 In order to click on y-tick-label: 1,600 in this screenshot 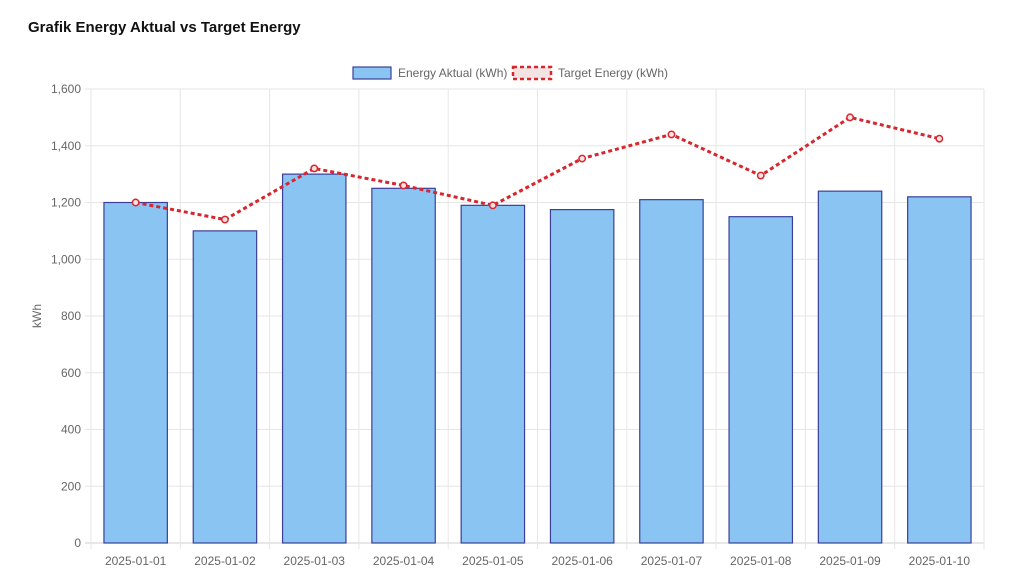, I will do `click(66, 89)`.